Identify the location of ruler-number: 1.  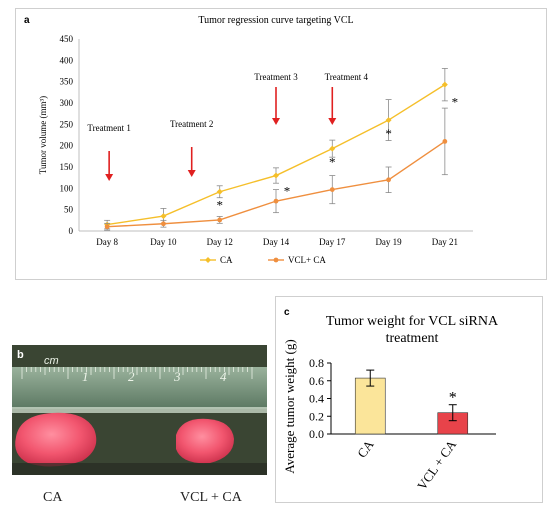
(85, 376).